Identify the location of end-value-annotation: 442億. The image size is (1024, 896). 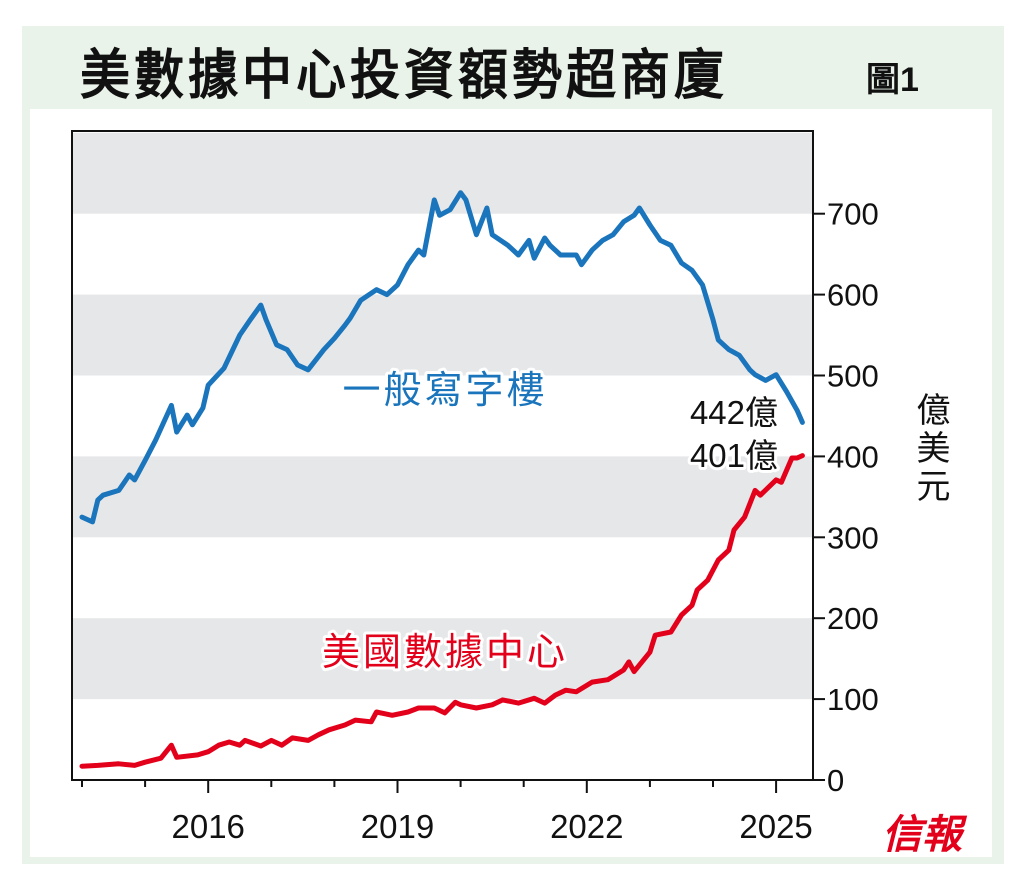
(734, 412).